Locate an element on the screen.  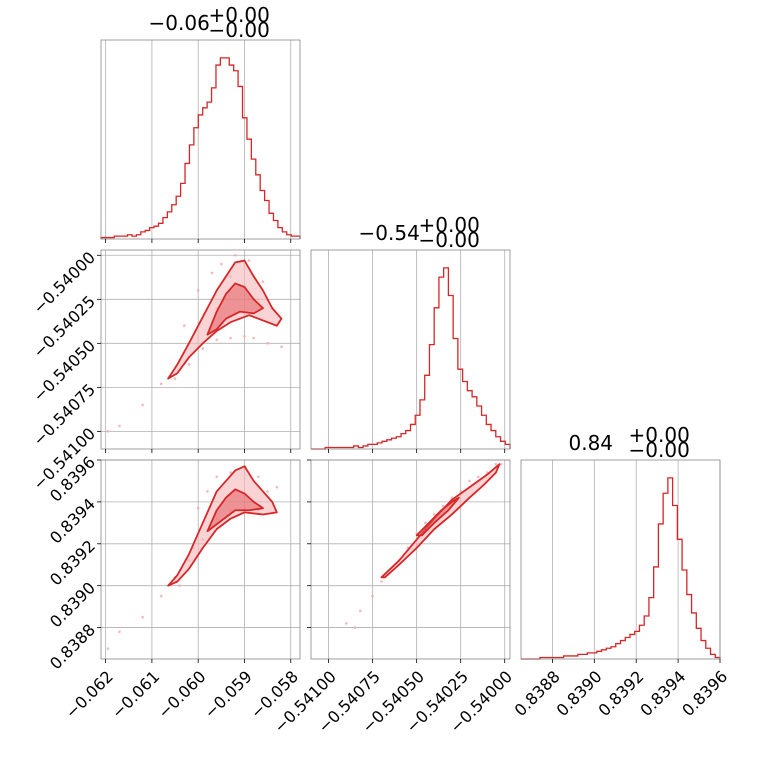
x-tick-label: −0.061 is located at coordinates (135, 694).